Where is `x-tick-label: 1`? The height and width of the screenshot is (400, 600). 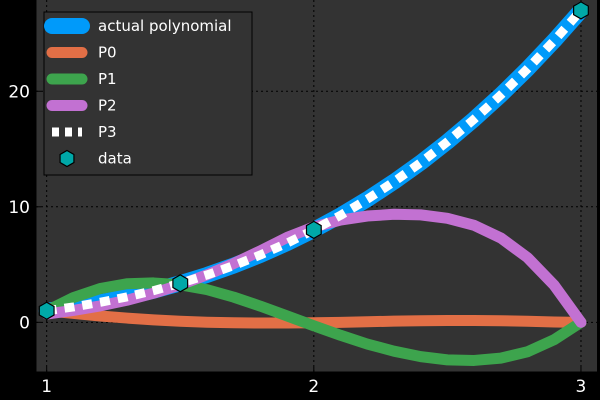 x-tick-label: 1 is located at coordinates (46, 387).